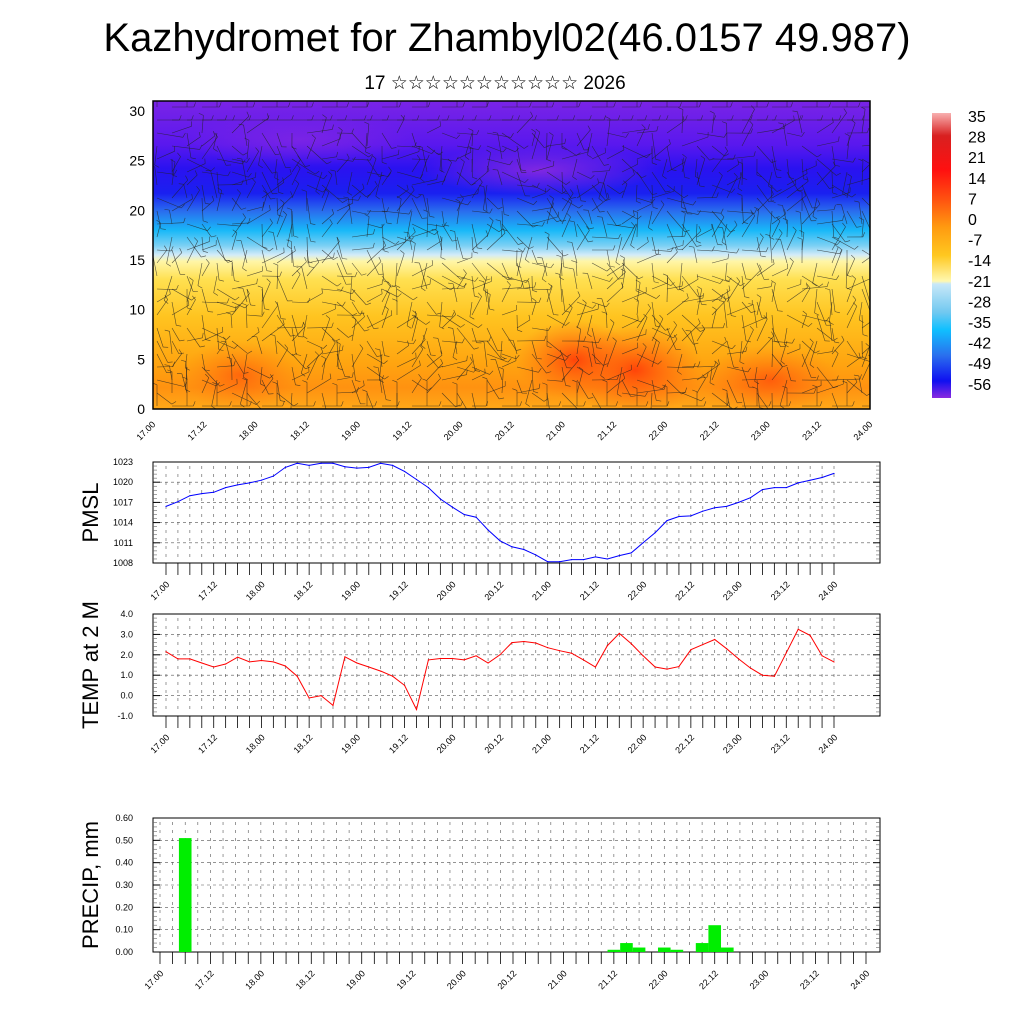 This screenshot has width=1024, height=1024. What do you see at coordinates (124, 952) in the screenshot?
I see `y-tick-label: 0.00` at bounding box center [124, 952].